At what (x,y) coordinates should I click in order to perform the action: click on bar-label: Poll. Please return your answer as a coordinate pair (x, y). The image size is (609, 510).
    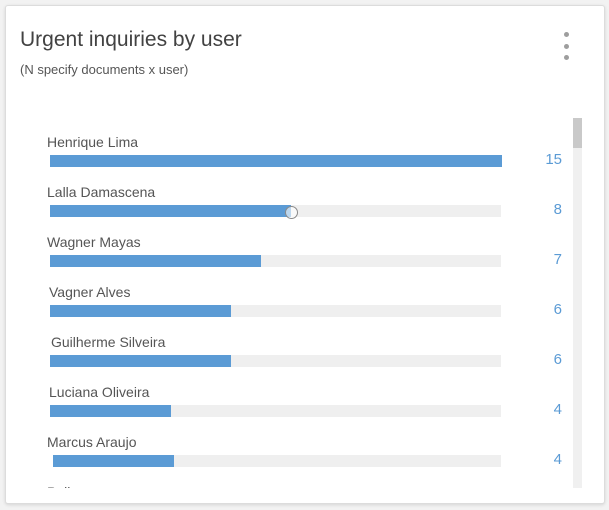
    Looking at the image, I should click on (58, 486).